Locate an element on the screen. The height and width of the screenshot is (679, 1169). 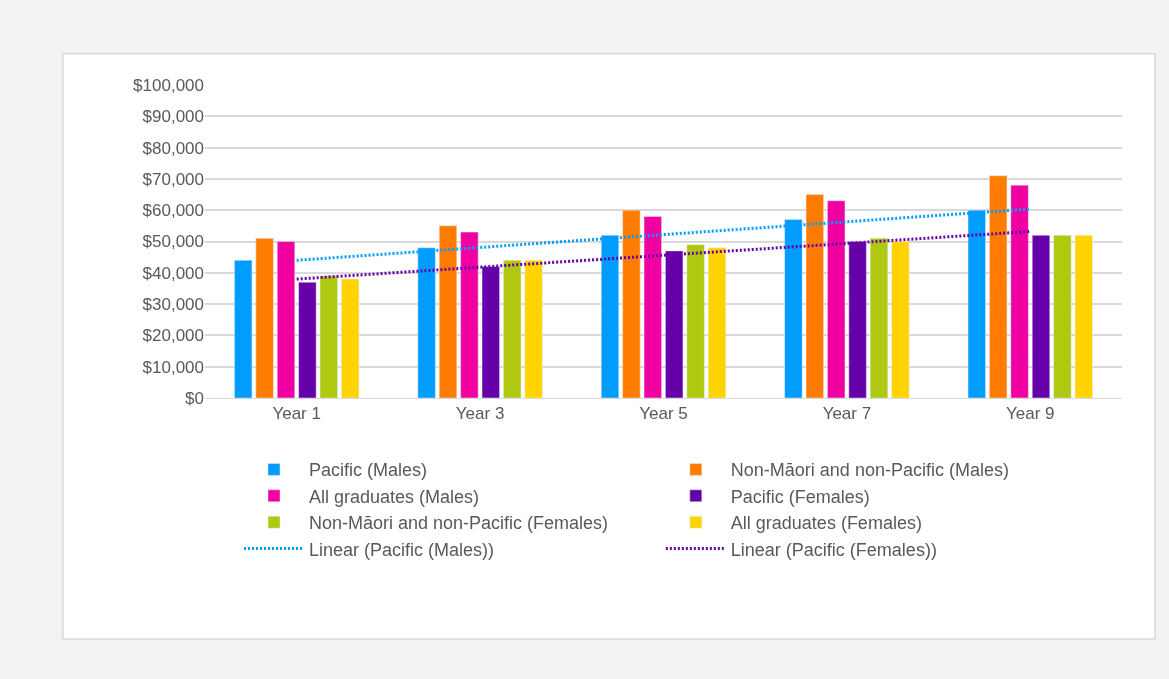
y-tick-label: $40,000 is located at coordinates (173, 273).